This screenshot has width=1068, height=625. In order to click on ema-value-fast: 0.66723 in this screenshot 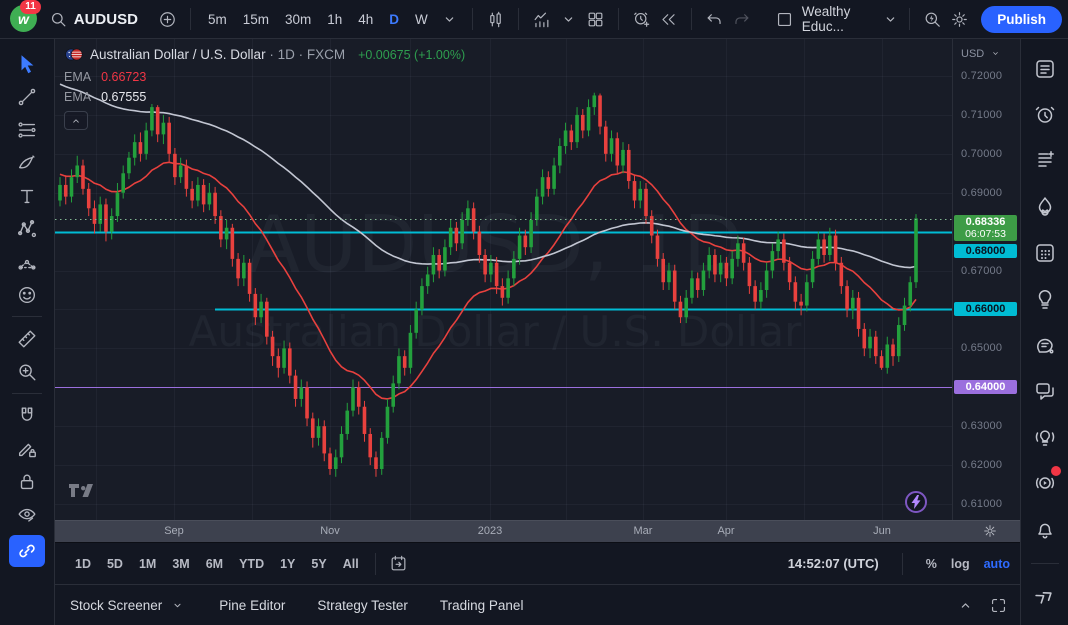, I will do `click(124, 77)`.